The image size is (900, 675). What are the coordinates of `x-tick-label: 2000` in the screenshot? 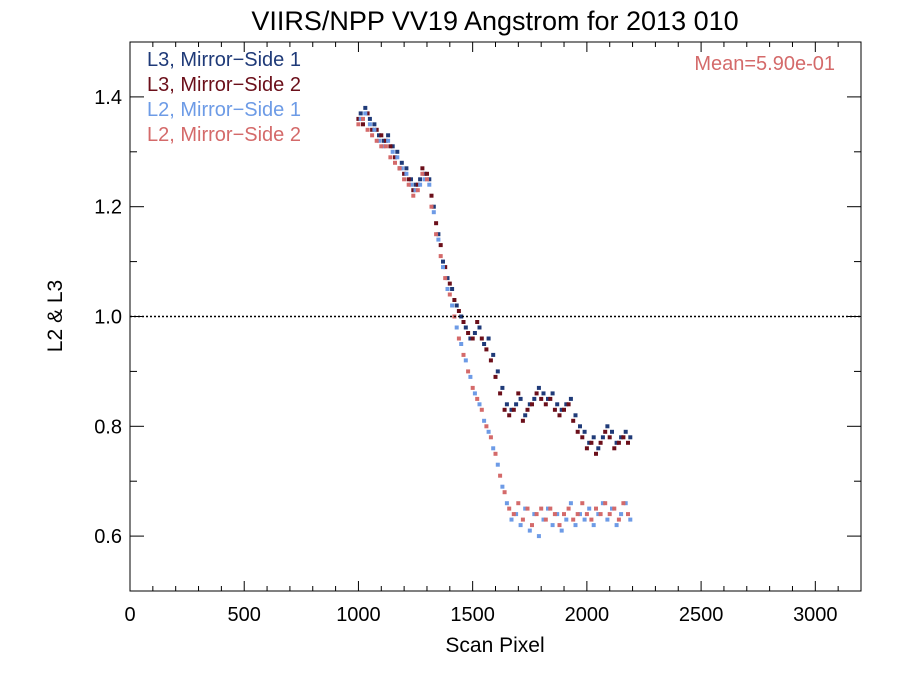 It's located at (587, 615).